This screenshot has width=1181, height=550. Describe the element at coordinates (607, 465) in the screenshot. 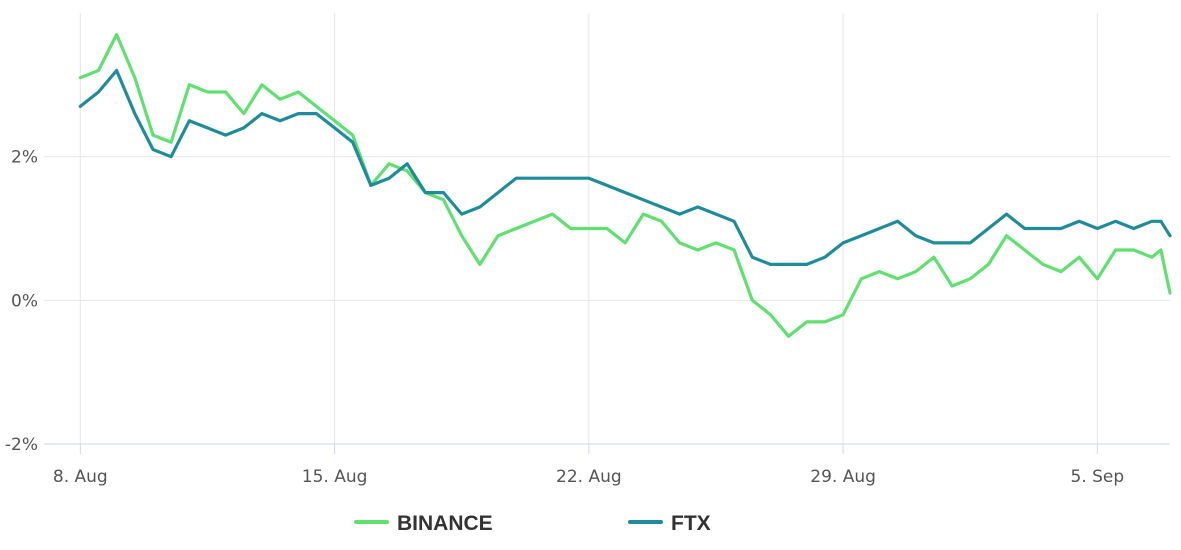

I see `x-axis: 8. Aug 15. Aug 22. Aug 29. Aug 5. Sep` at that location.